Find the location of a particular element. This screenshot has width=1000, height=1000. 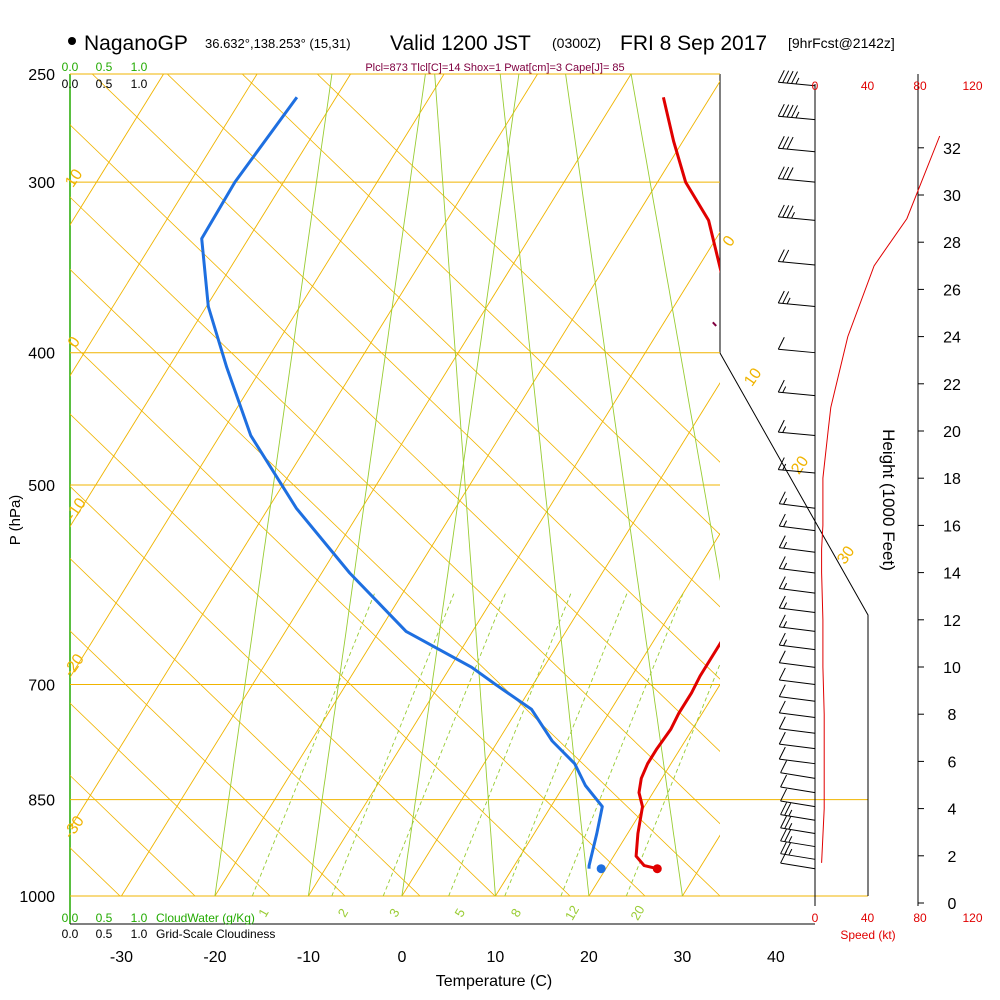

skew-line-label: -30 is located at coordinates (74, 827).